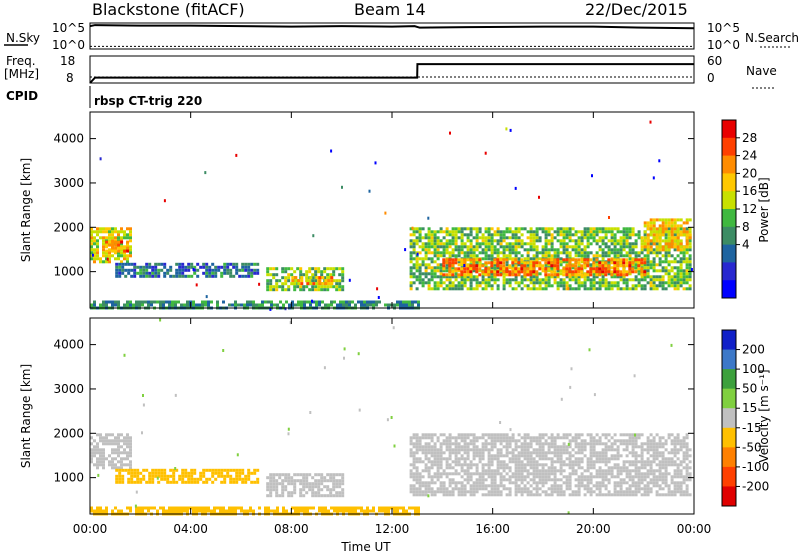  I want to click on velocity-colorbar-swatch, so click(729, 340).